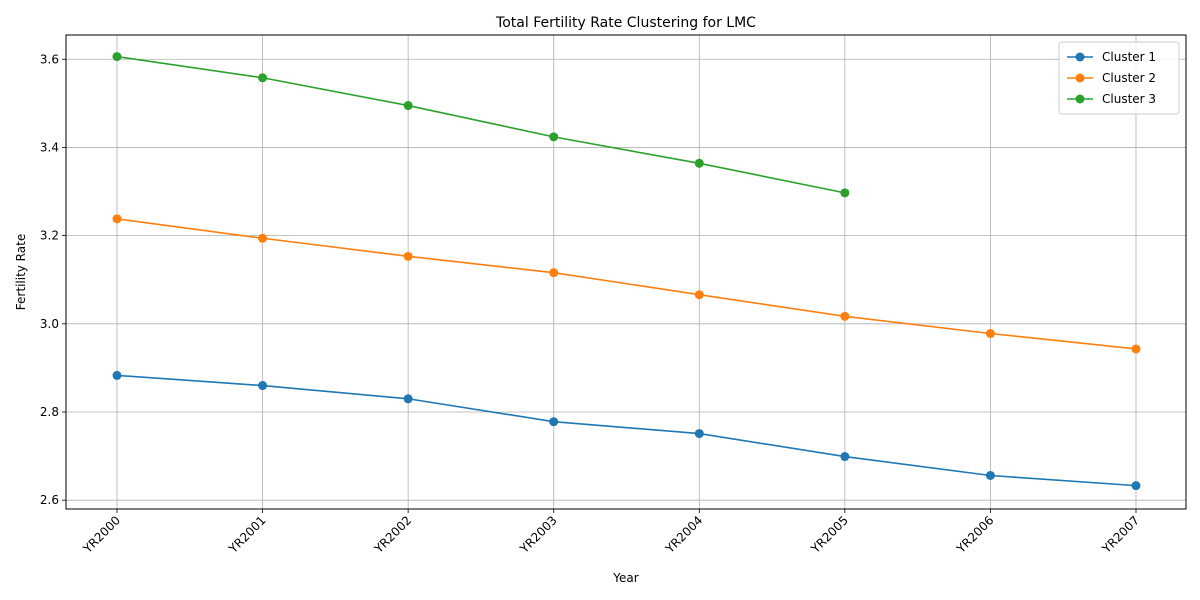  Describe the element at coordinates (1129, 99) in the screenshot. I see `legend-label: Cluster 3` at that location.